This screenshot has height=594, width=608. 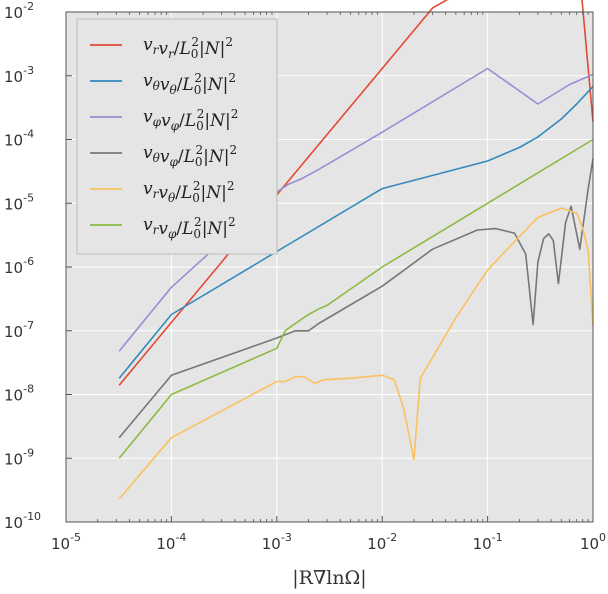 I want to click on y-tick-label: 10⁻⁵, so click(x=19, y=202).